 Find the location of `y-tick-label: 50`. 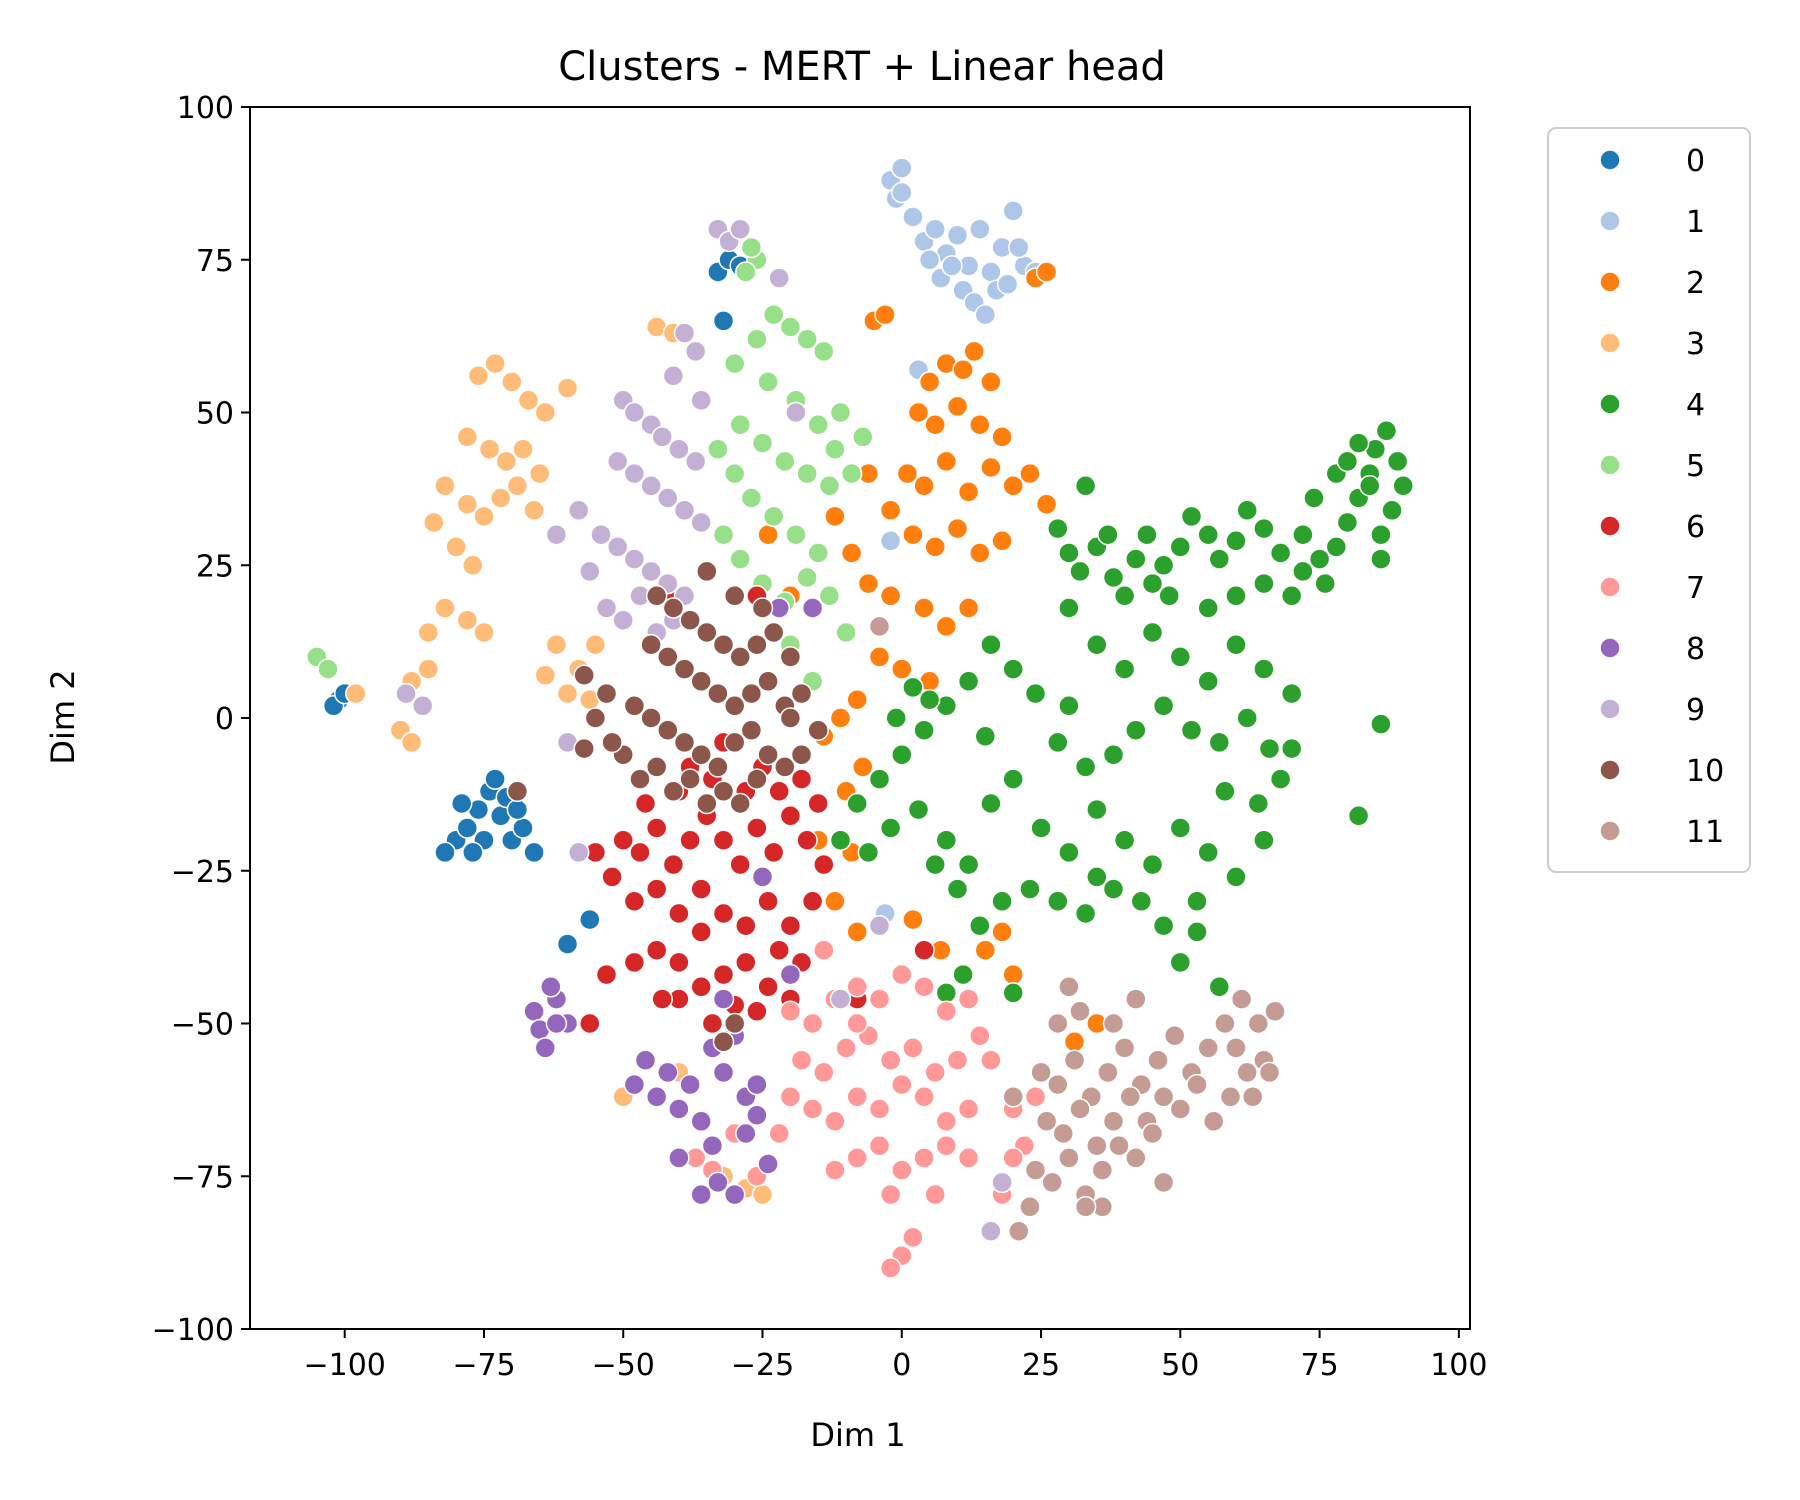

y-tick-label: 50 is located at coordinates (215, 414).